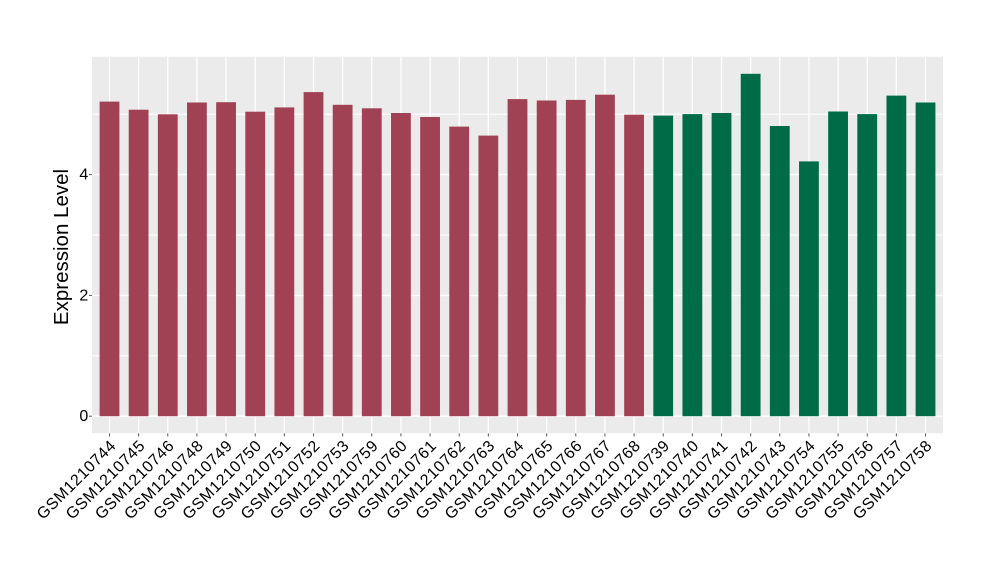 Image resolution: width=1000 pixels, height=585 pixels. I want to click on svg-text: 2, so click(83, 295).